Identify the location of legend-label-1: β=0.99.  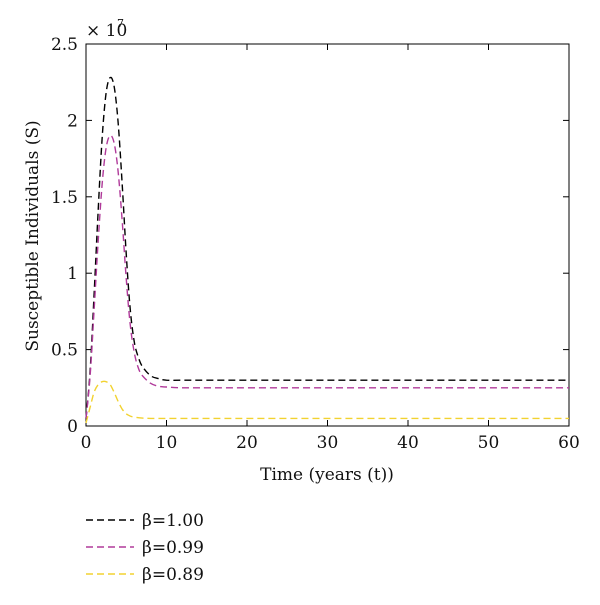
(173, 548).